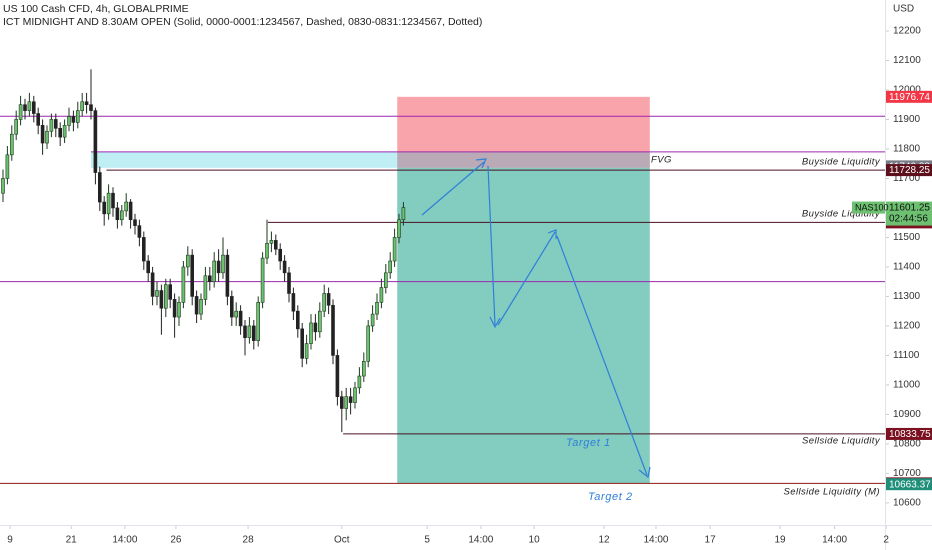 This screenshot has height=550, width=932. I want to click on y-tick-label: 11400, so click(907, 267).